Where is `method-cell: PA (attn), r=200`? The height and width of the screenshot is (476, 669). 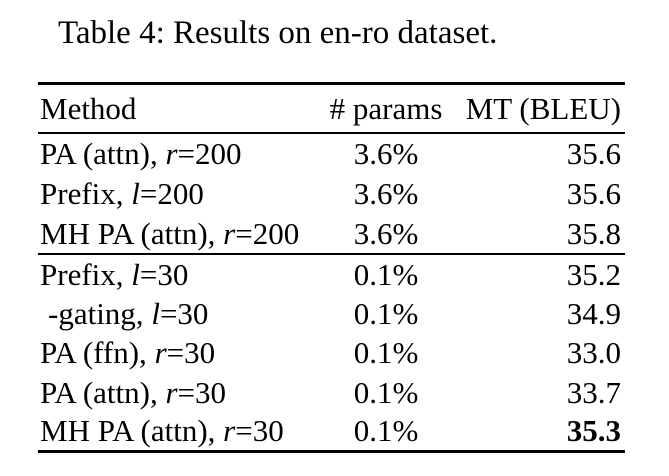
method-cell: PA (attn), r=200 is located at coordinates (178, 153).